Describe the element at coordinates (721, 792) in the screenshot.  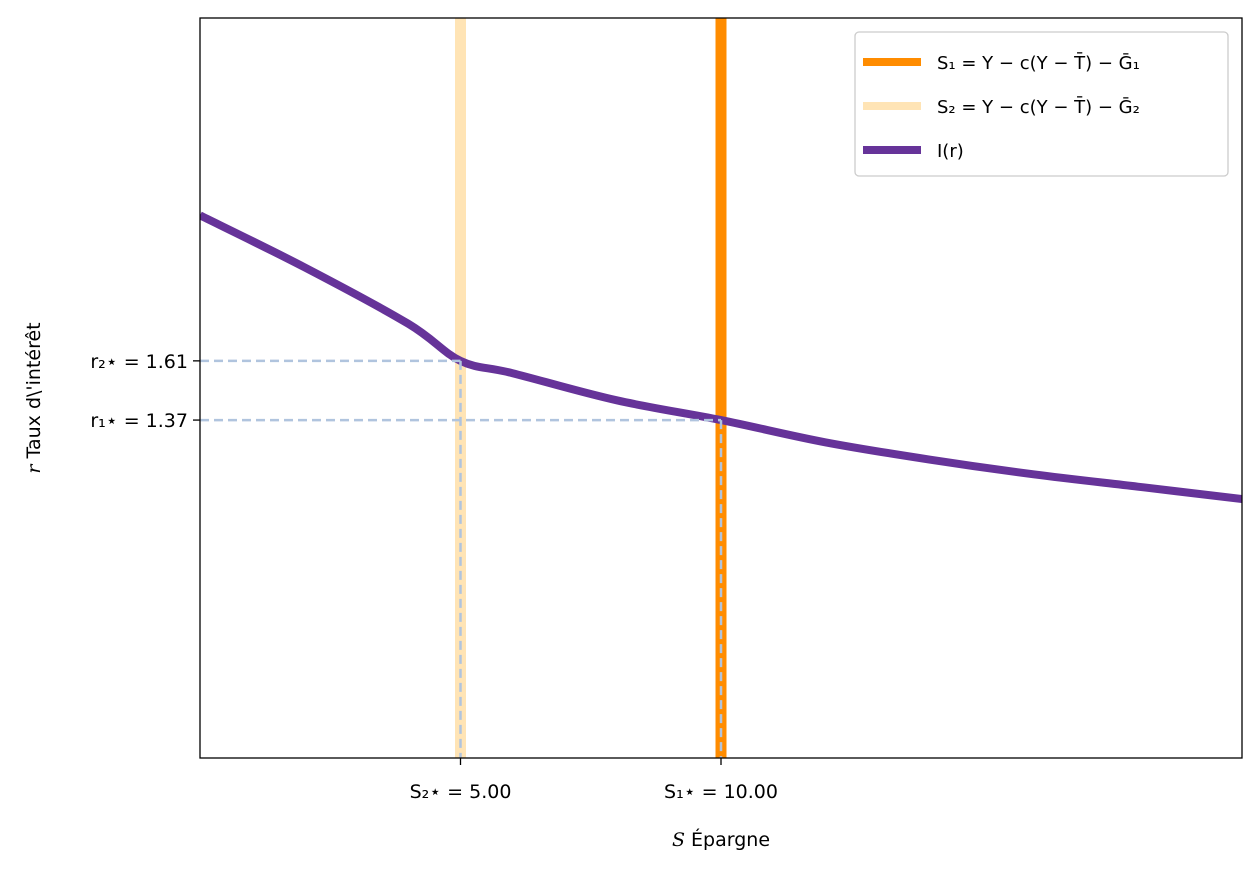
I see `x-tick-label: S₁⋆ = 10.00` at that location.